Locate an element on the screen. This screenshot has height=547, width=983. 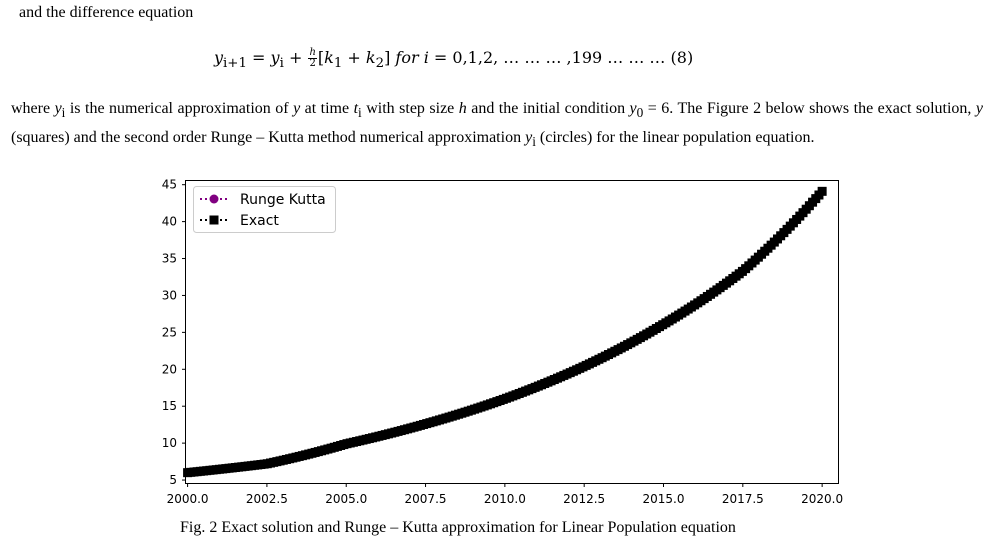
legend-marker-square-icon is located at coordinates (214, 220).